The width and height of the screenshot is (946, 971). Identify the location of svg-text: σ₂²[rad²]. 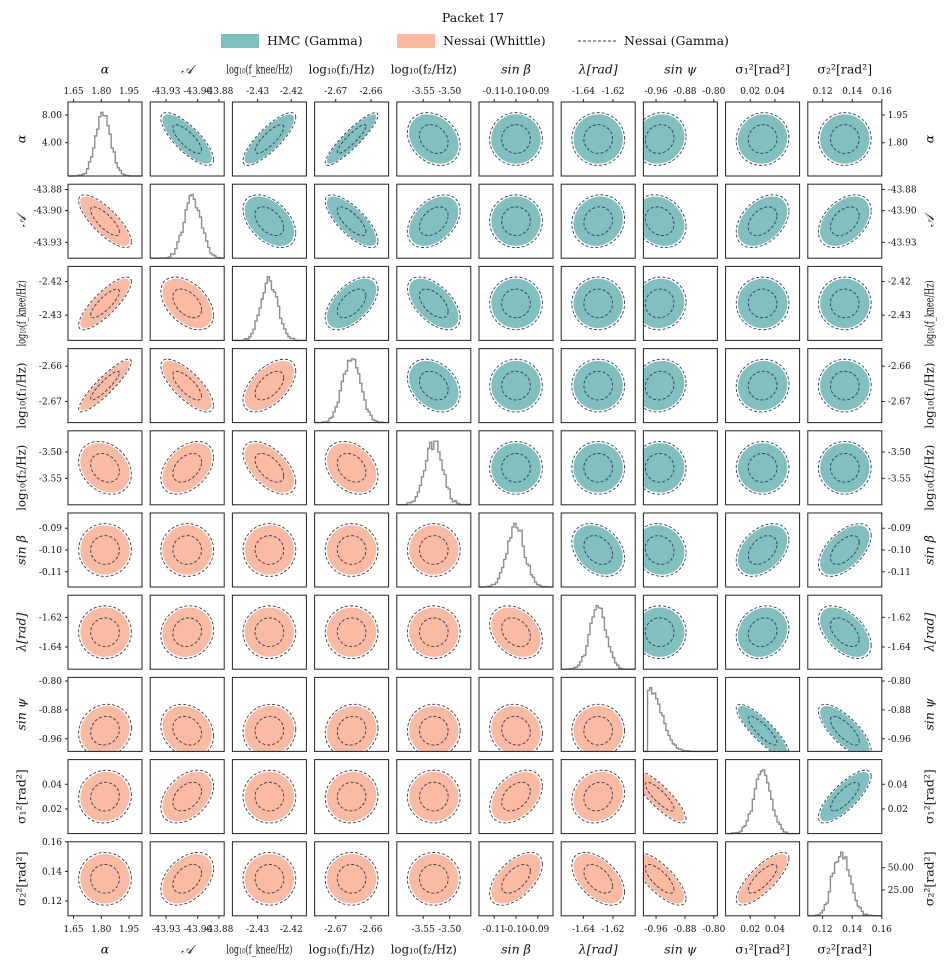
(21, 878).